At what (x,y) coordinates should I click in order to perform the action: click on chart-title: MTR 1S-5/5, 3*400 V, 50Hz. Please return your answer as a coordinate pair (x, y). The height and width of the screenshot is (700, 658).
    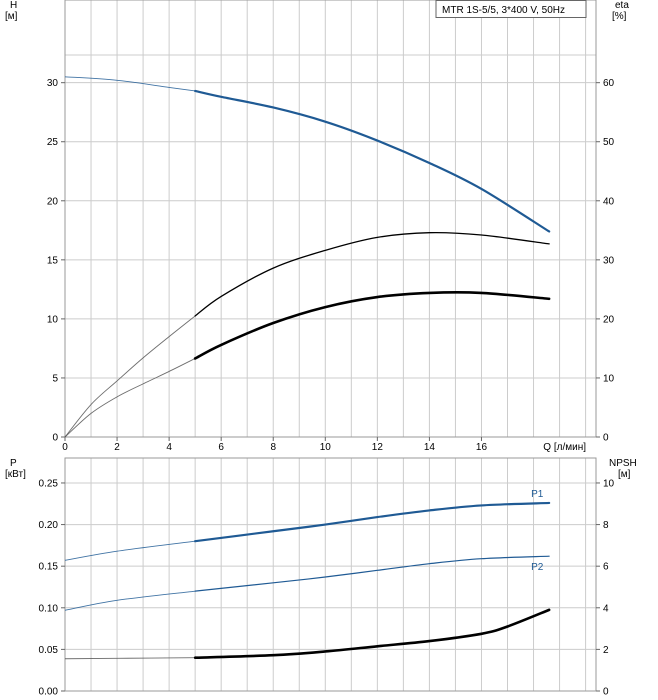
    Looking at the image, I should click on (503, 10).